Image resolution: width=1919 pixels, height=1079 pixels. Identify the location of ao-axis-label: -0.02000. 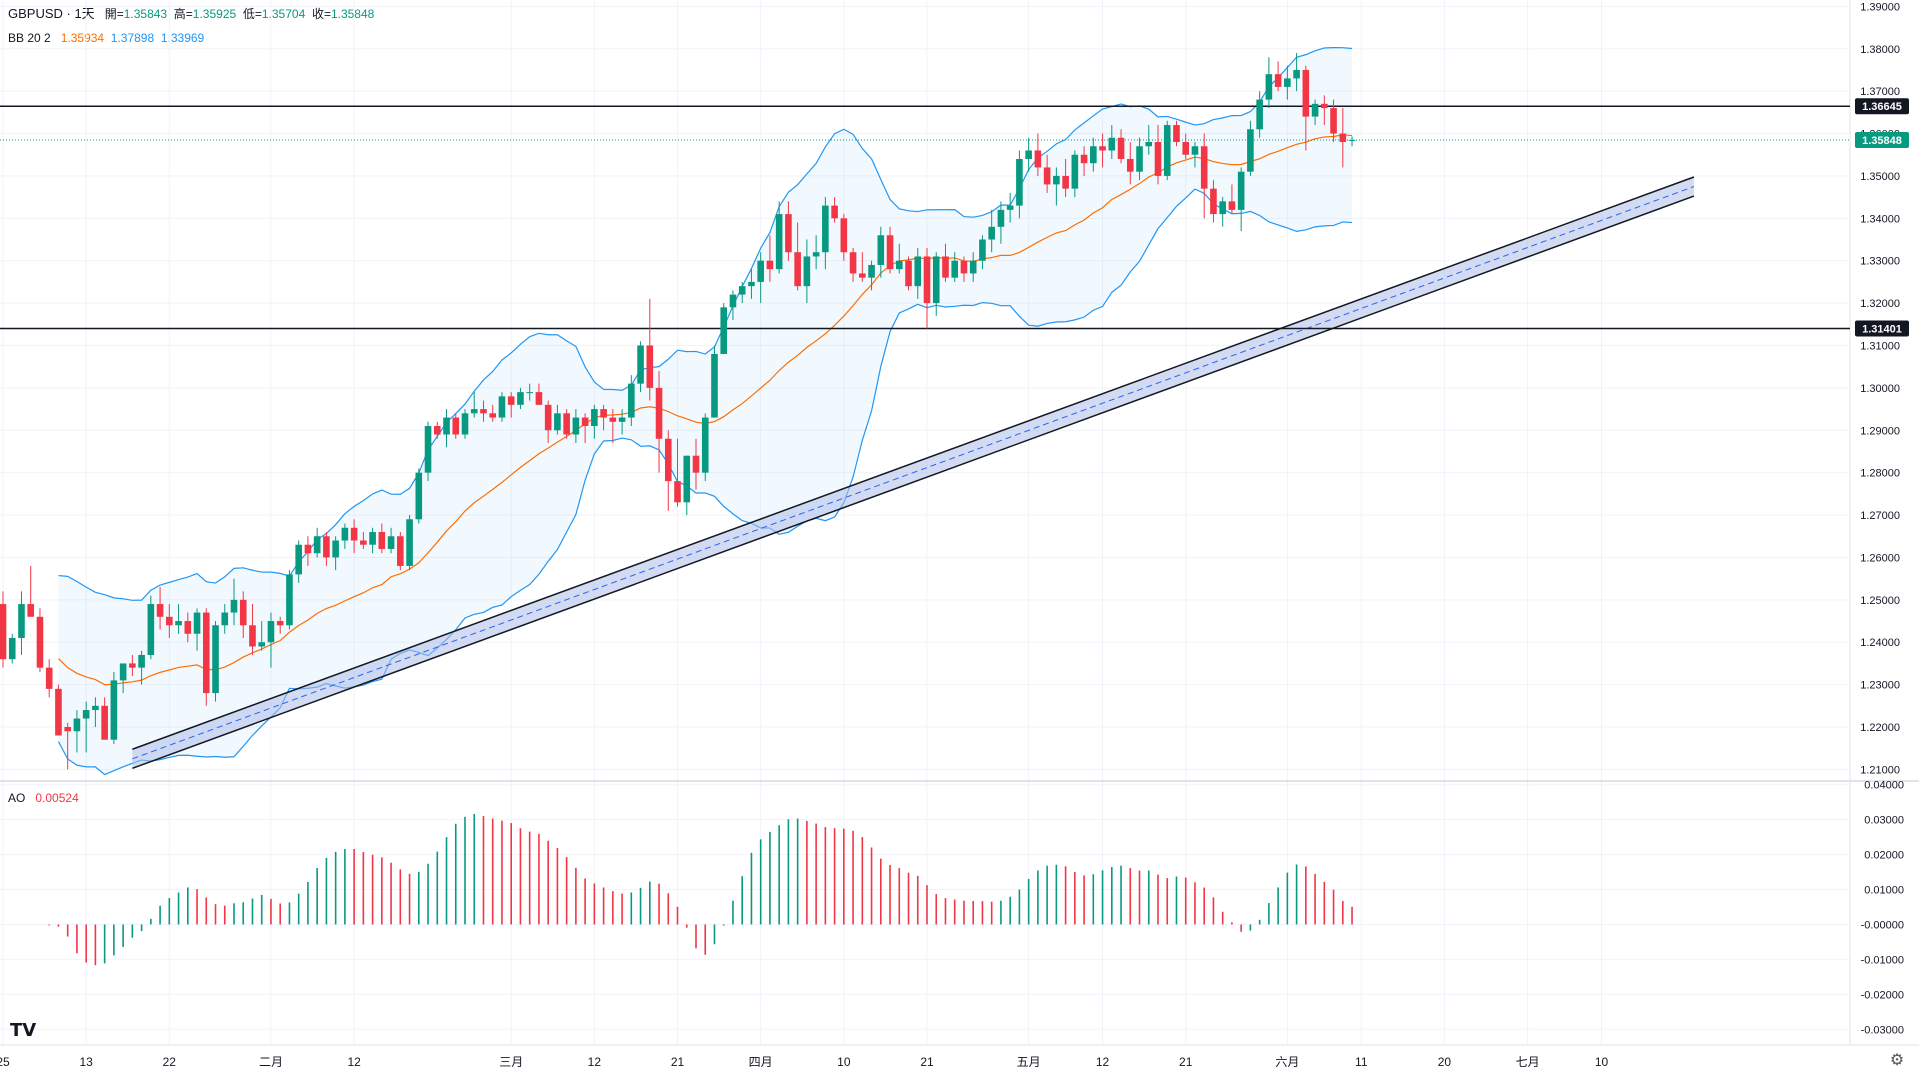
(1882, 995).